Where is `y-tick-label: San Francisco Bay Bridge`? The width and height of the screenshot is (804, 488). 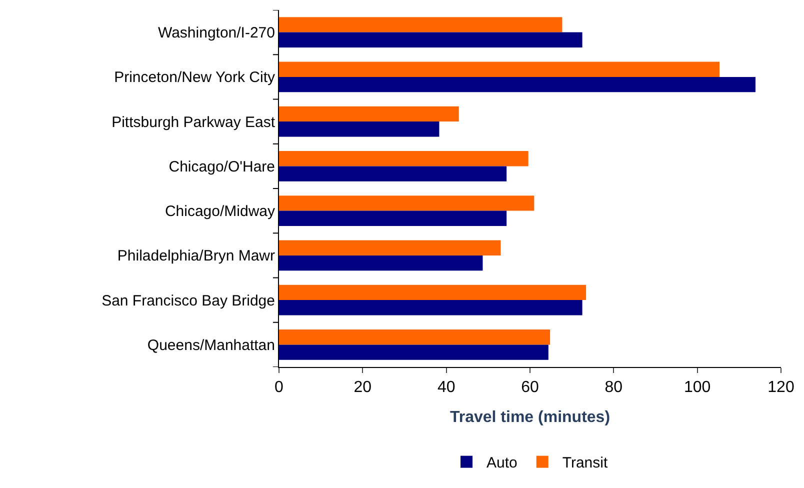
y-tick-label: San Francisco Bay Bridge is located at coordinates (188, 301).